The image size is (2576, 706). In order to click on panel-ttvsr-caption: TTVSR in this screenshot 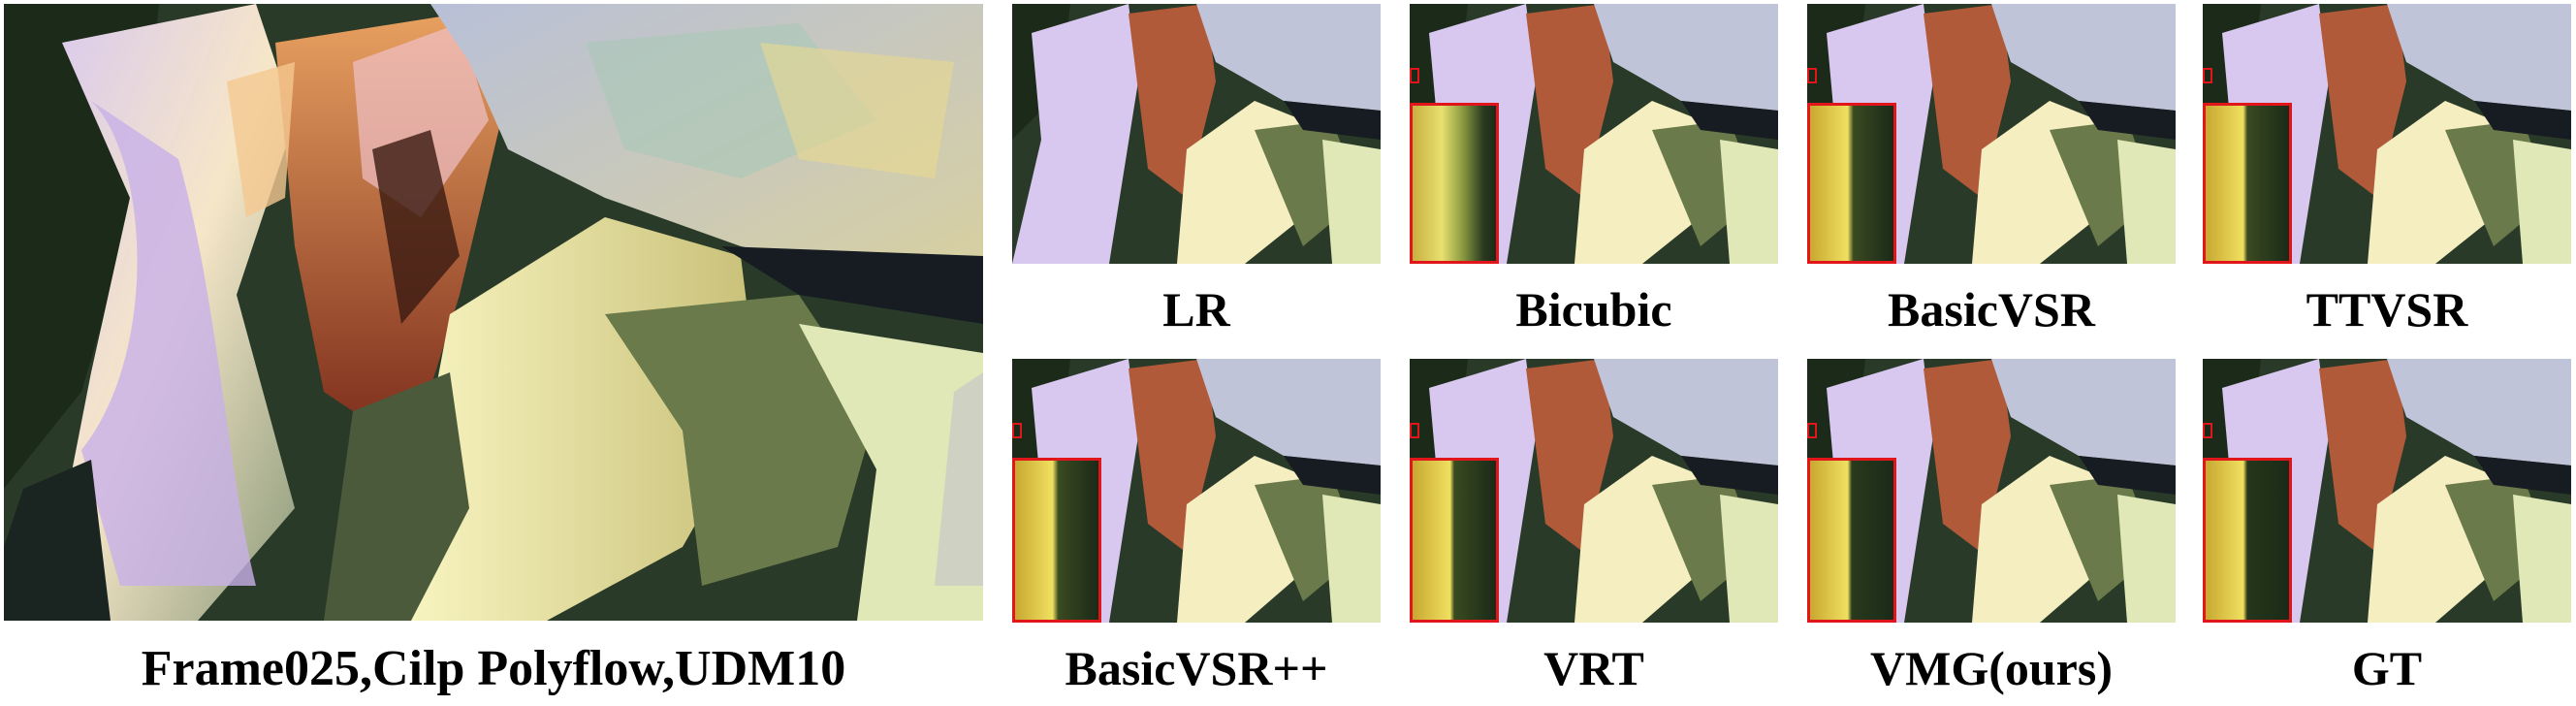, I will do `click(2387, 309)`.